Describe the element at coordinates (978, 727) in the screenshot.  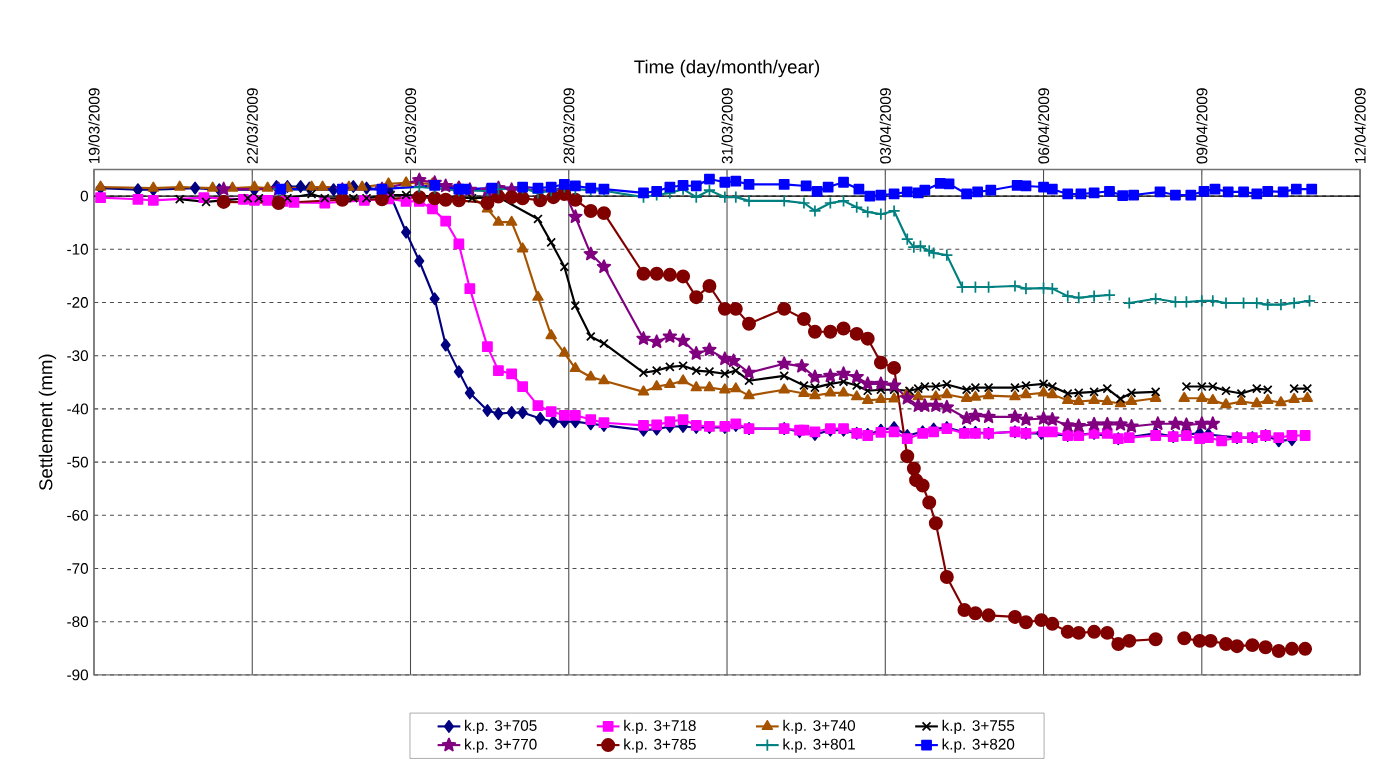
I see `legend-label: k.p. 3+755` at that location.